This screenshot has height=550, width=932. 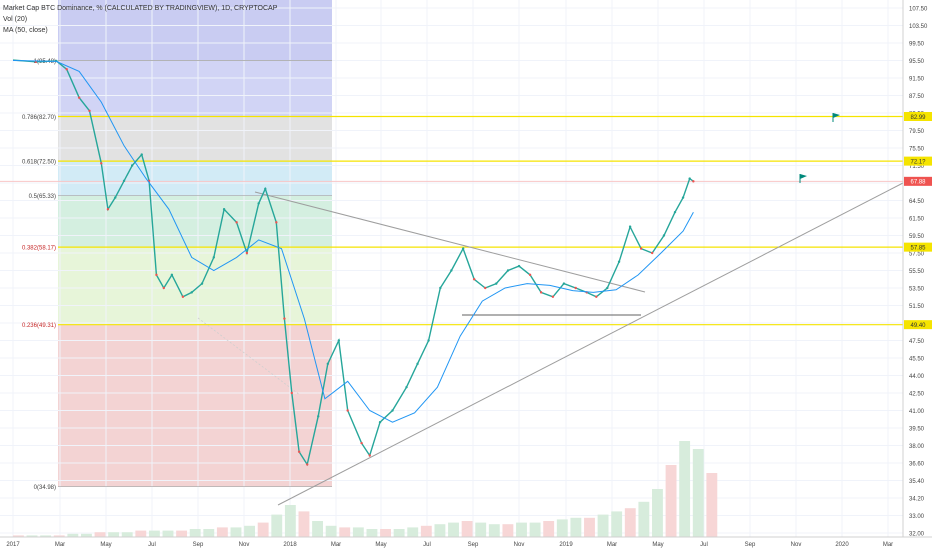 I want to click on y-tick-label: 39.50, so click(x=917, y=430).